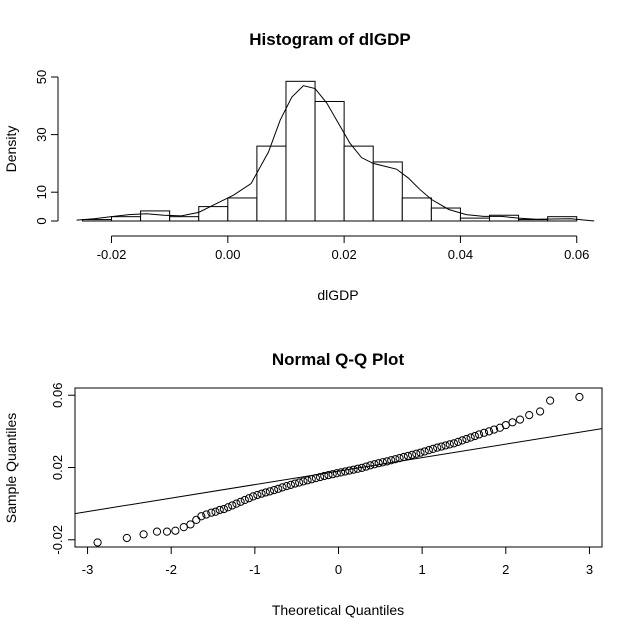  I want to click on x-tick-label: 2, so click(505, 569).